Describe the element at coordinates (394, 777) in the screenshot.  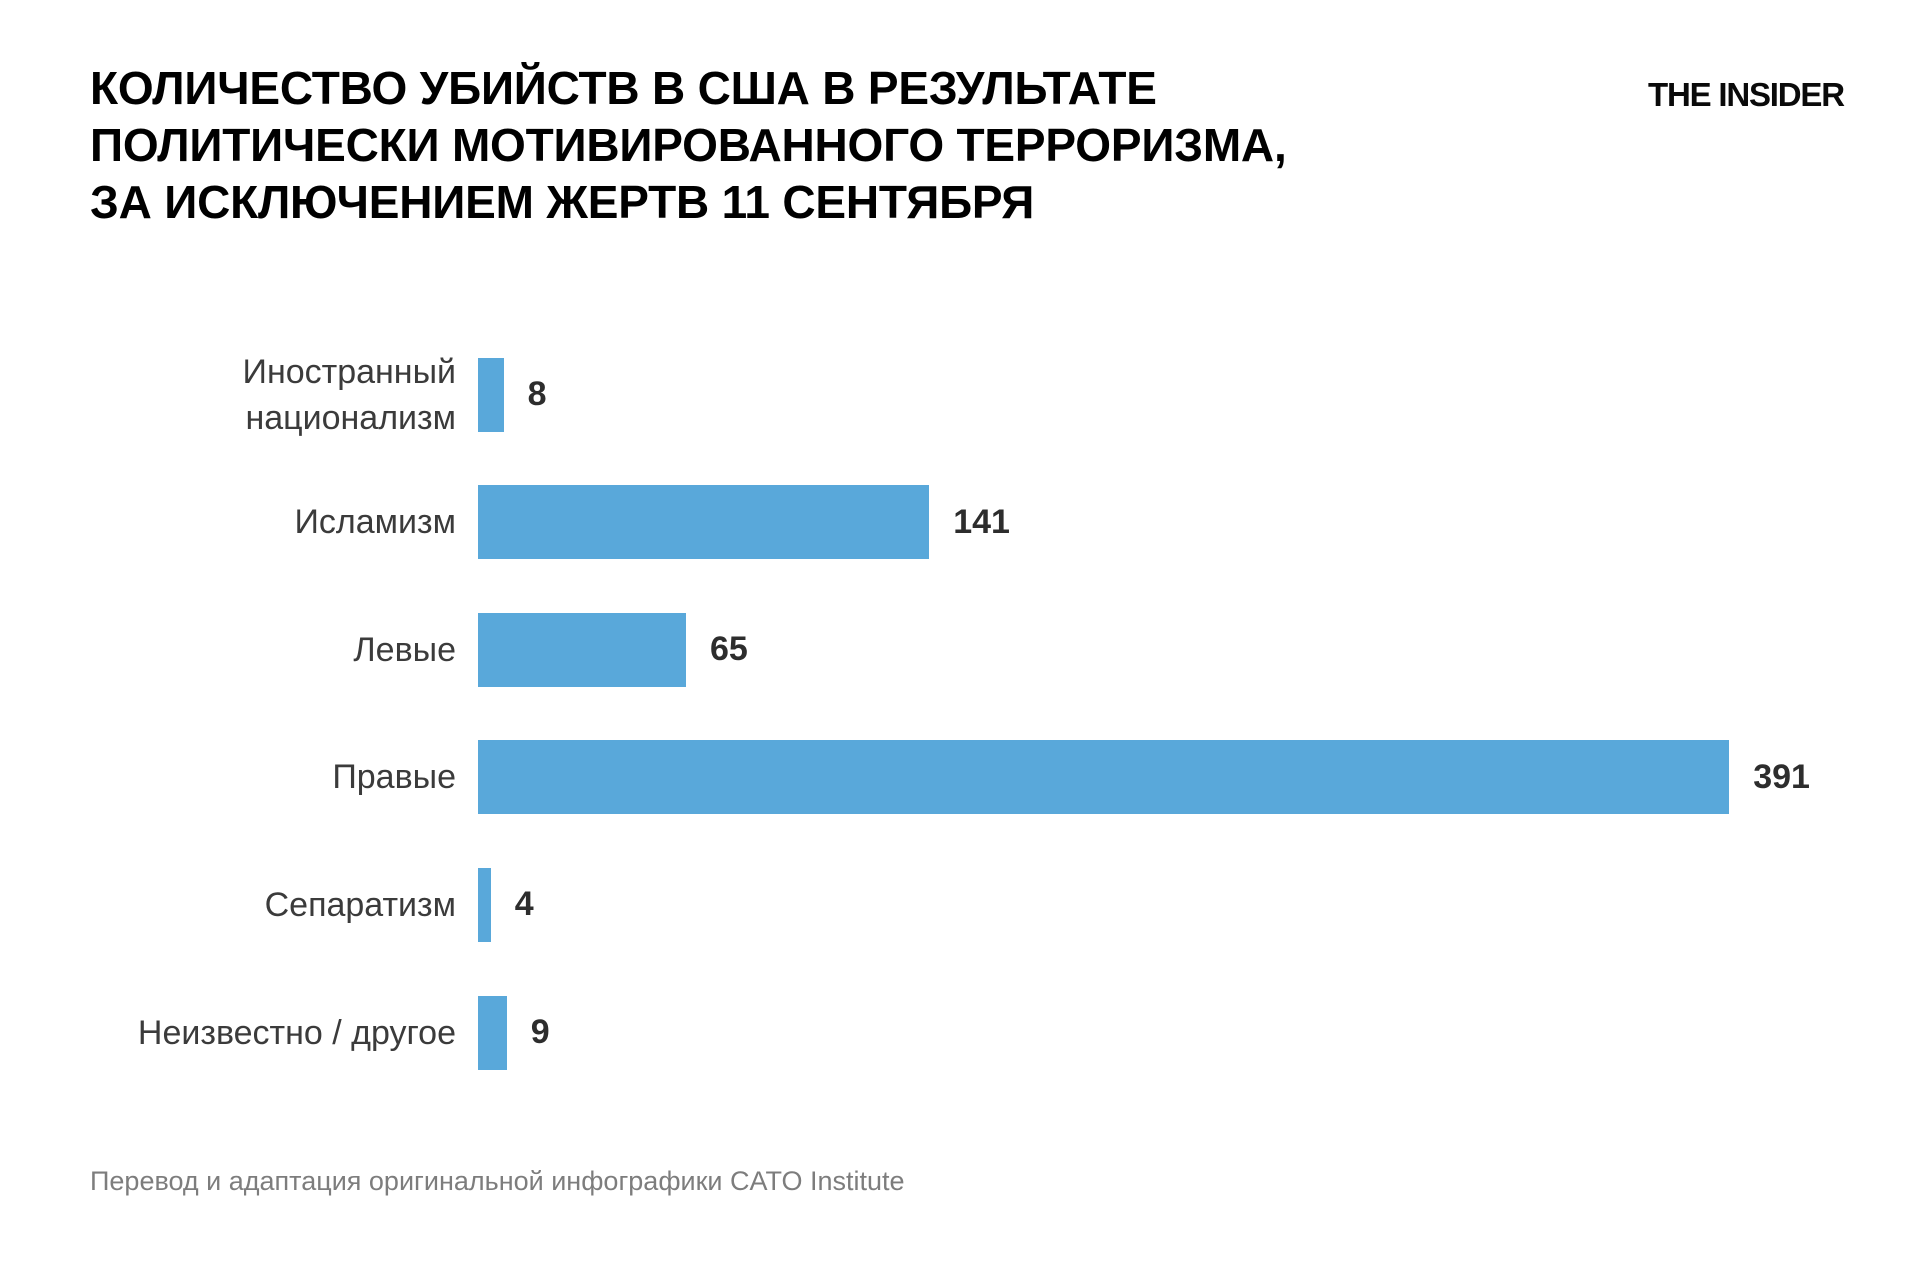
I see `category-label: Правые` at that location.